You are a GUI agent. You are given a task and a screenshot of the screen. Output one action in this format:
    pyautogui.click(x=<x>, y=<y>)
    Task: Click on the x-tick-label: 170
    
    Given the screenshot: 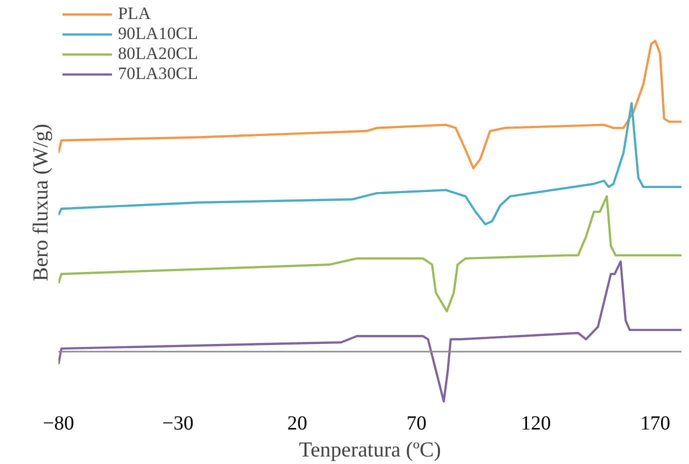 What is the action you would take?
    pyautogui.click(x=655, y=423)
    